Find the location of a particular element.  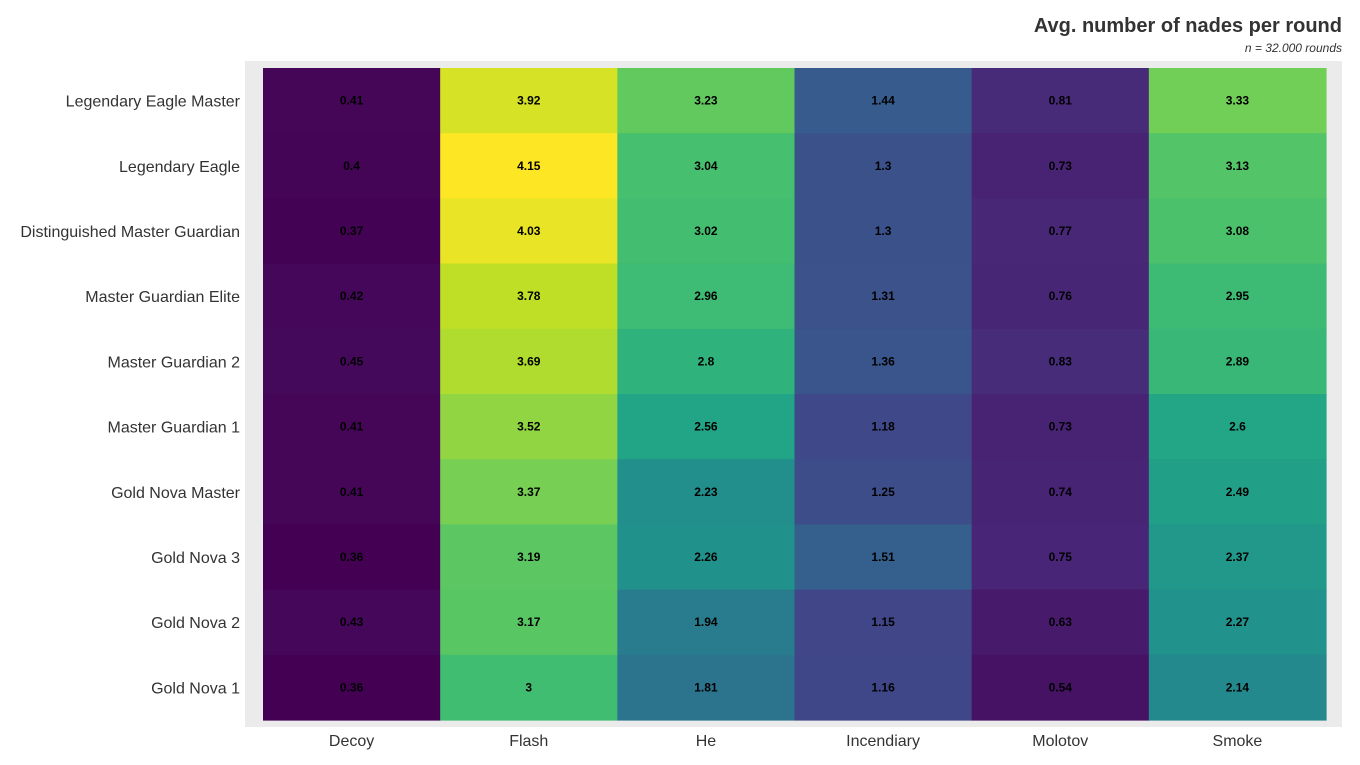

cell-value-label: 3.19 is located at coordinates (529, 557).